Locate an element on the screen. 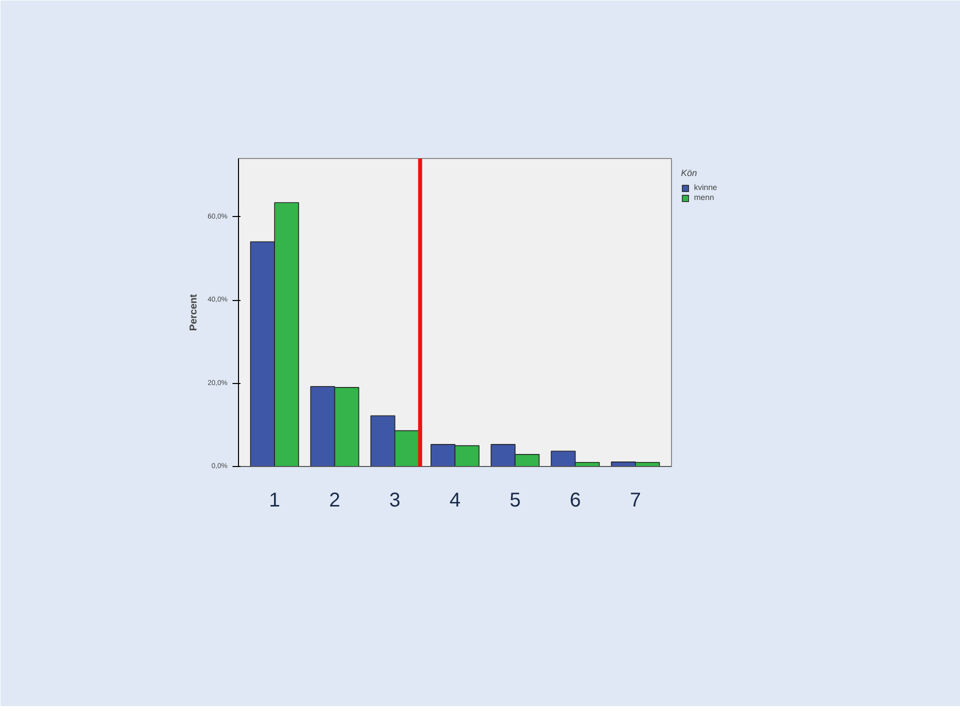 The image size is (960, 716). x-tick-label: 5 is located at coordinates (515, 501).